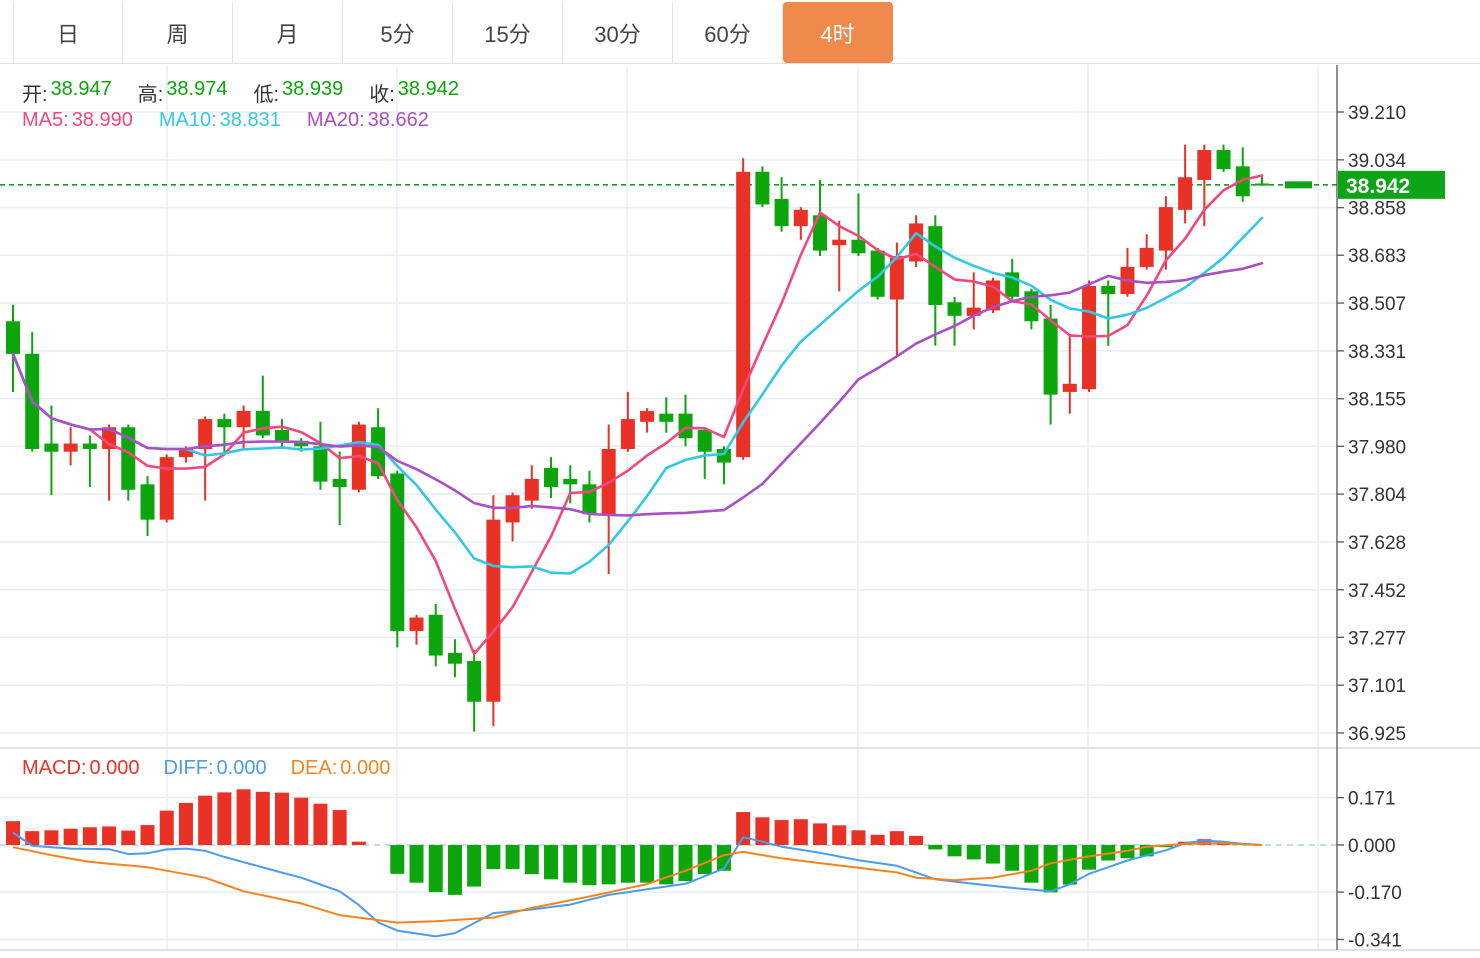 The height and width of the screenshot is (958, 1480). What do you see at coordinates (1377, 256) in the screenshot?
I see `axis-tick-label: 38.683` at bounding box center [1377, 256].